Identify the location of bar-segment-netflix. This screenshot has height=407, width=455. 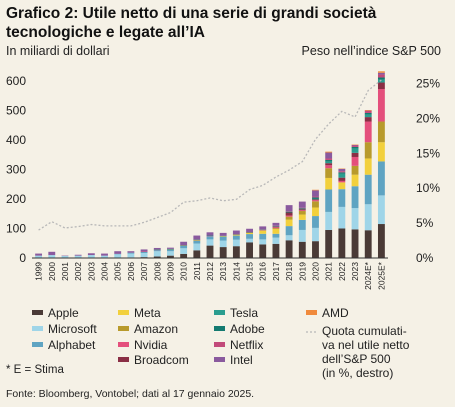
(355, 146).